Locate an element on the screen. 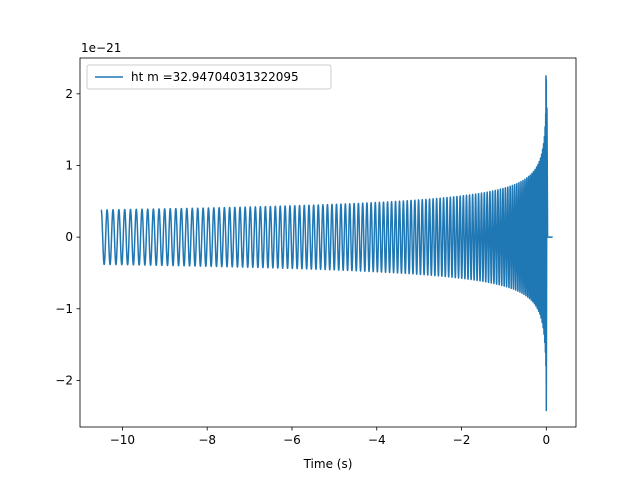 This screenshot has width=640, height=480. x-tick-label: −10 is located at coordinates (122, 440).